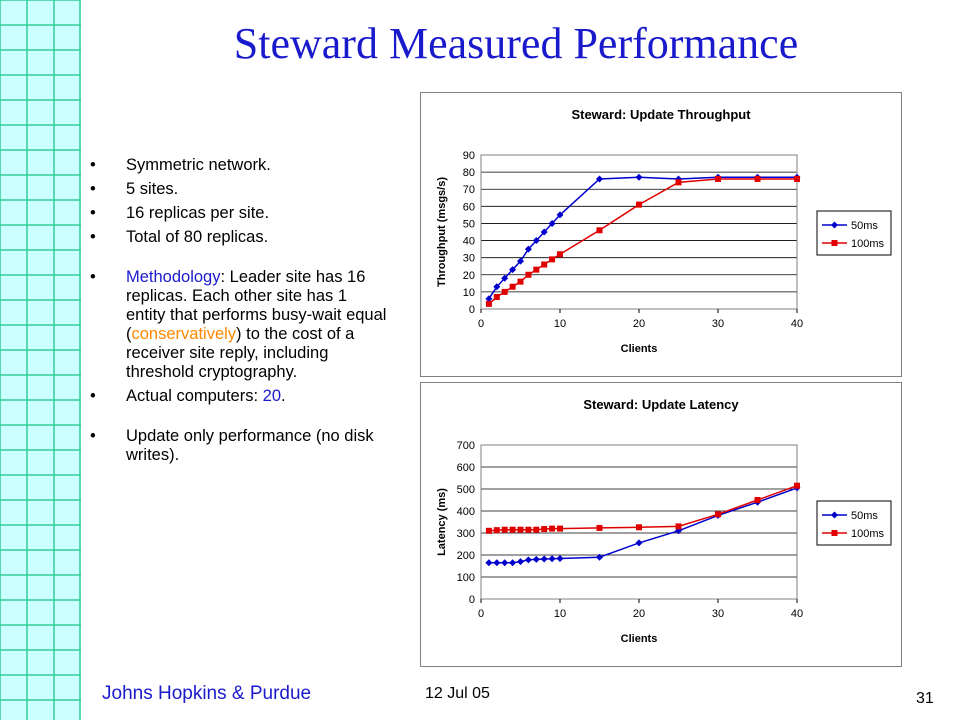  Describe the element at coordinates (469, 242) in the screenshot. I see `y-tick-label: 40` at that location.